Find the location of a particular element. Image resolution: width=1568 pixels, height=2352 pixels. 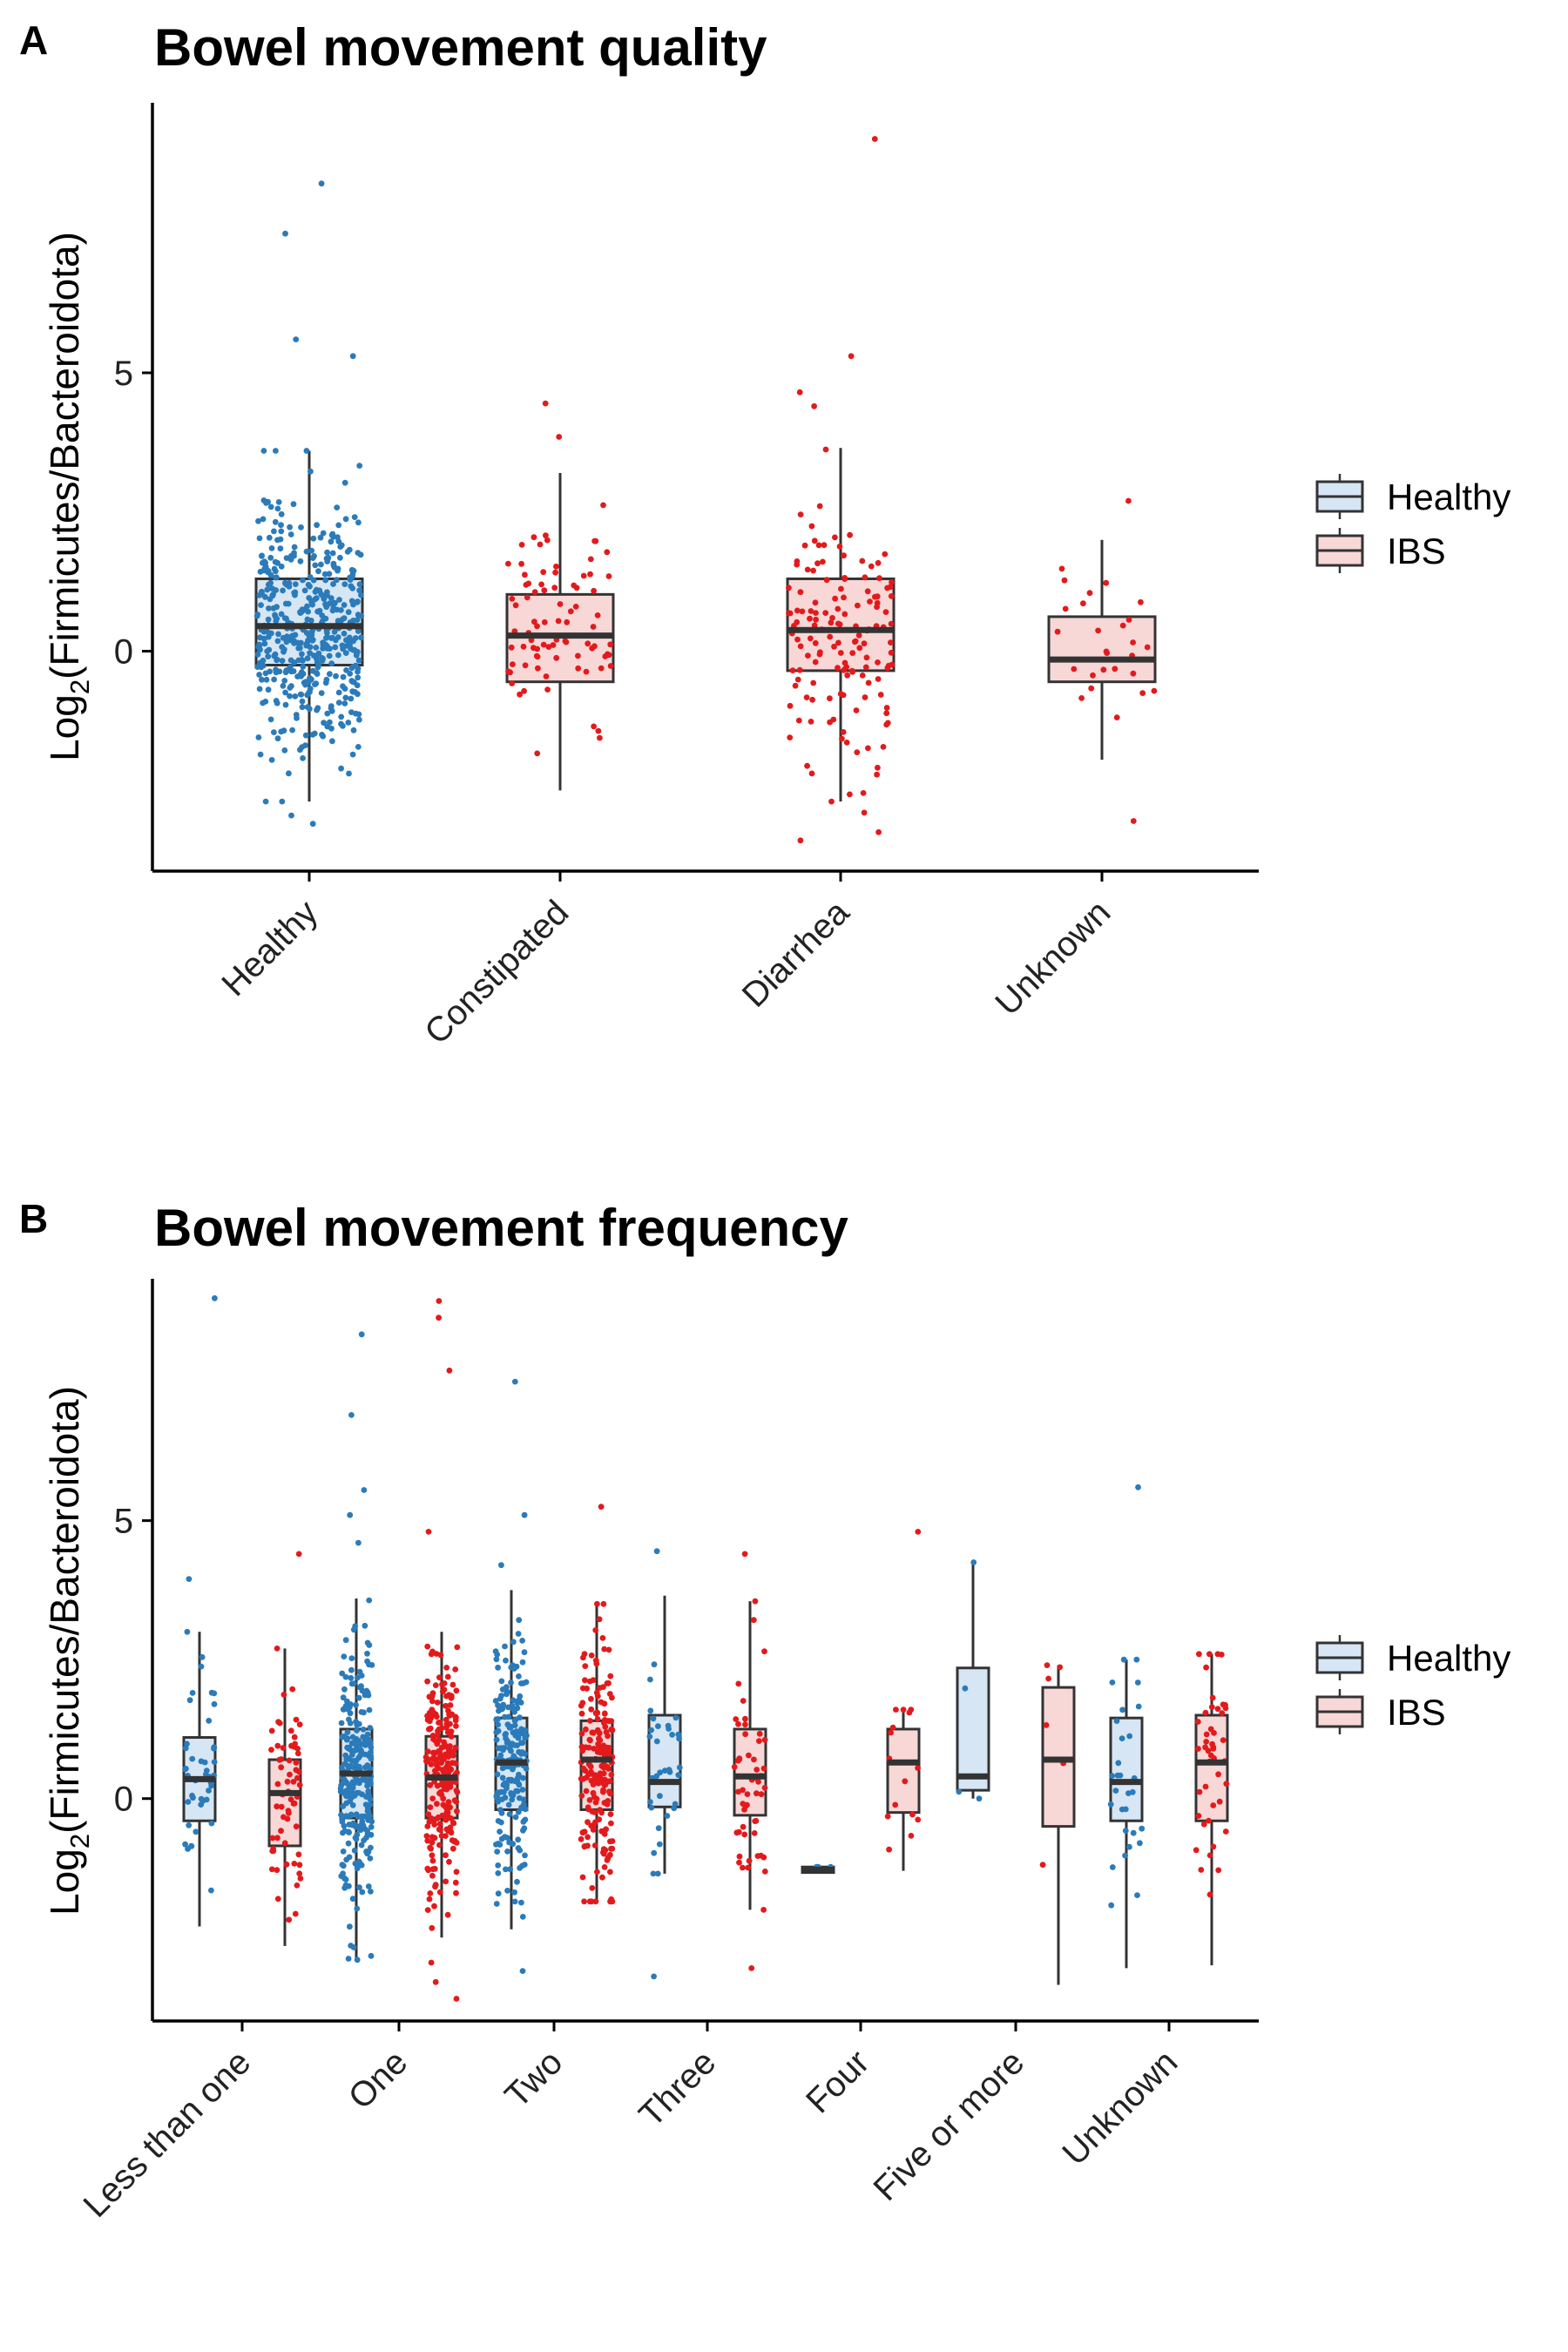

y-tick-label: 0 is located at coordinates (124, 1800).